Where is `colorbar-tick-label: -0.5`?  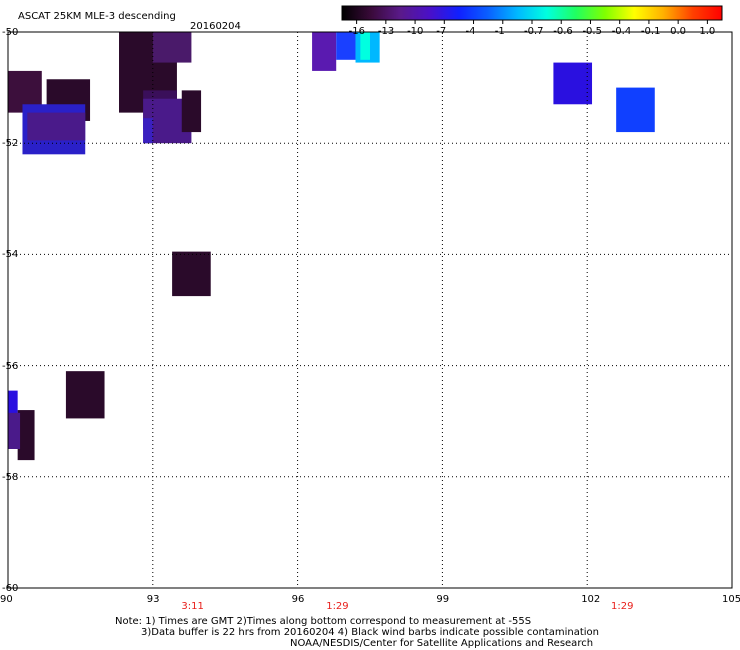
colorbar-tick-label: -0.5 is located at coordinates (592, 31).